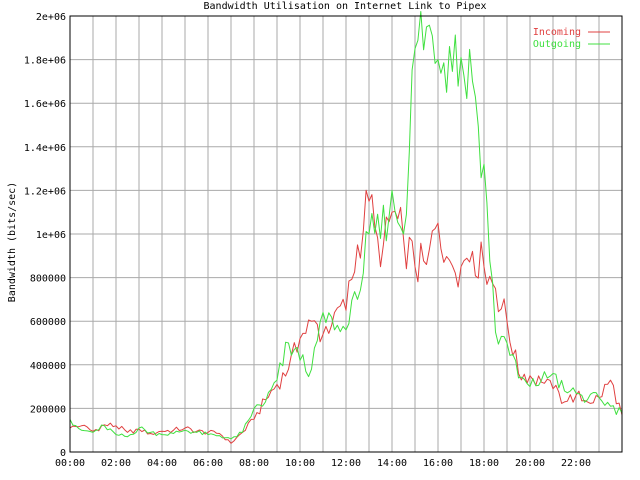  What do you see at coordinates (116, 463) in the screenshot?
I see `x-tick-label: 02:00` at bounding box center [116, 463].